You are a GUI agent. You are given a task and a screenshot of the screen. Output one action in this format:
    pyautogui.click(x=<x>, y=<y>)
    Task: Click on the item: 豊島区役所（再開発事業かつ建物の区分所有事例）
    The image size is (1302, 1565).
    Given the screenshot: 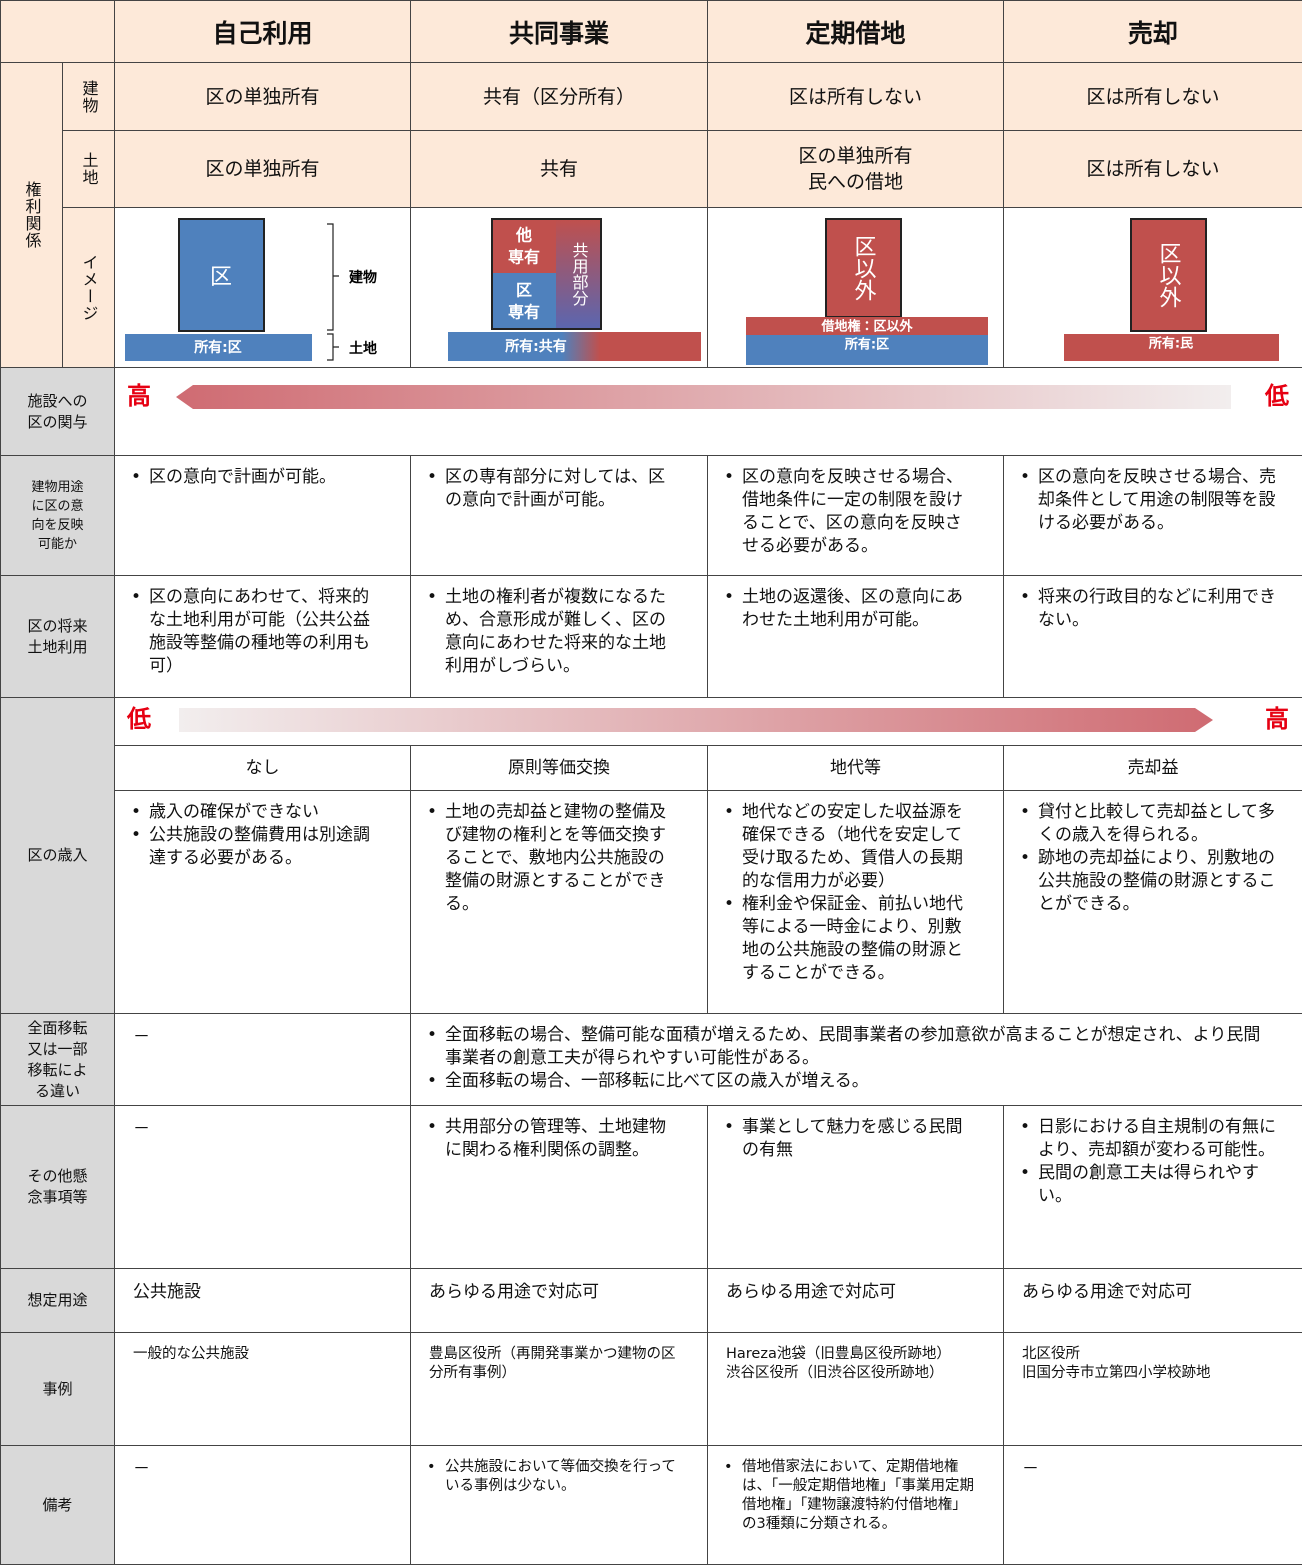 What is the action you would take?
    pyautogui.click(x=552, y=1363)
    